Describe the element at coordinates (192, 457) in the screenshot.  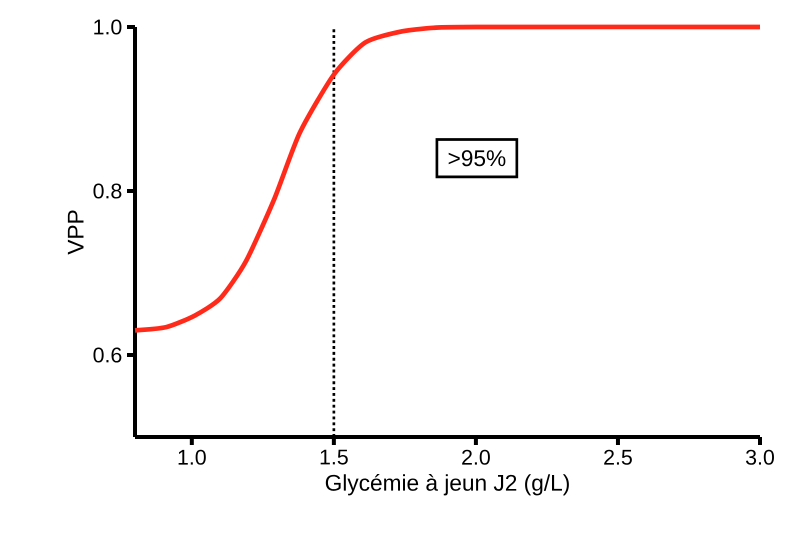
I see `x-tick-label: 1.0` at that location.